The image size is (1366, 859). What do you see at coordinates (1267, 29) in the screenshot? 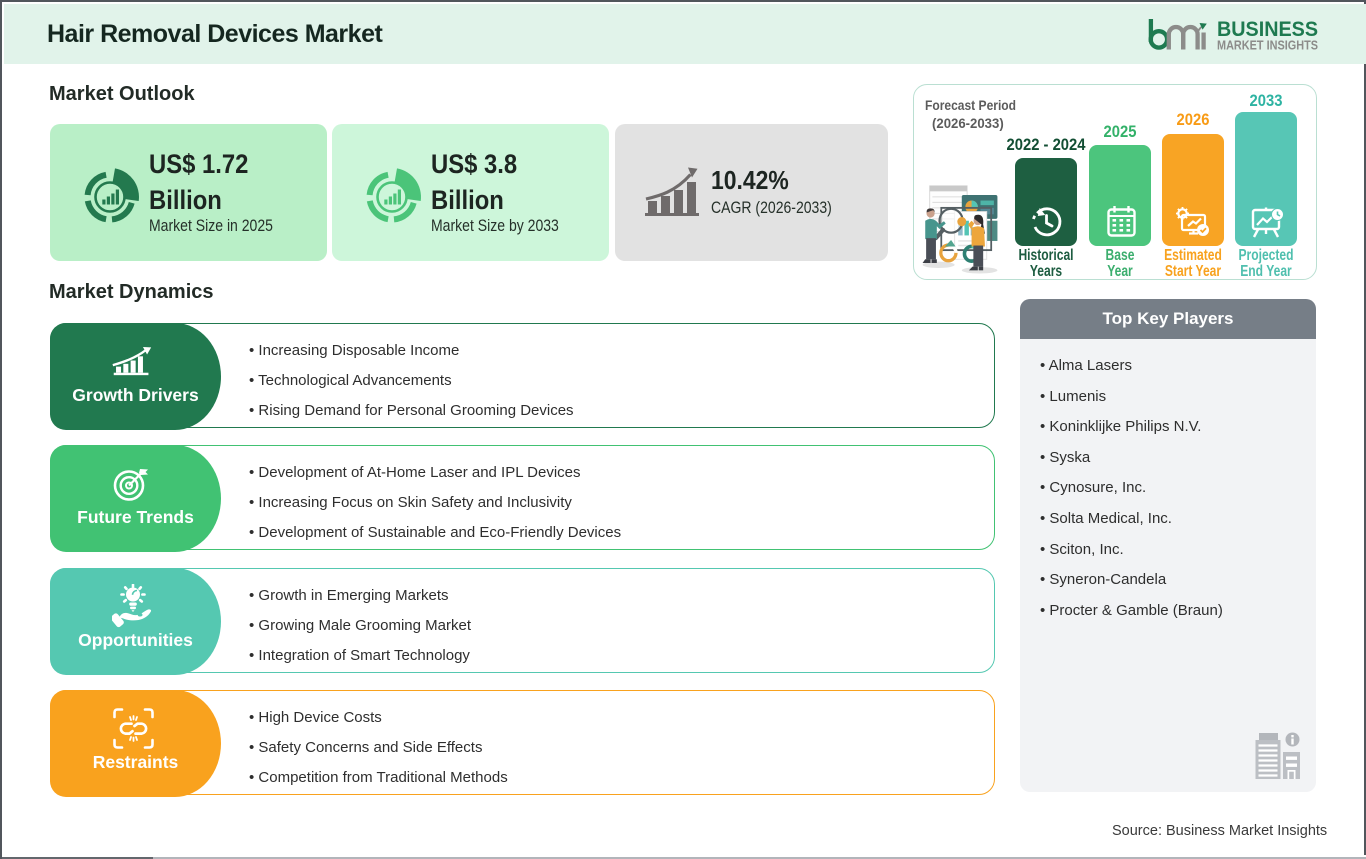
I see `svg-text: BUSINESS` at bounding box center [1267, 29].